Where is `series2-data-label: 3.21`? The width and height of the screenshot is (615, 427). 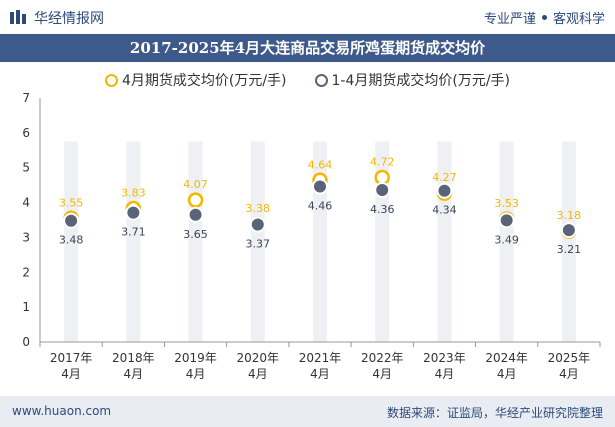 series2-data-label: 3.21 is located at coordinates (569, 249).